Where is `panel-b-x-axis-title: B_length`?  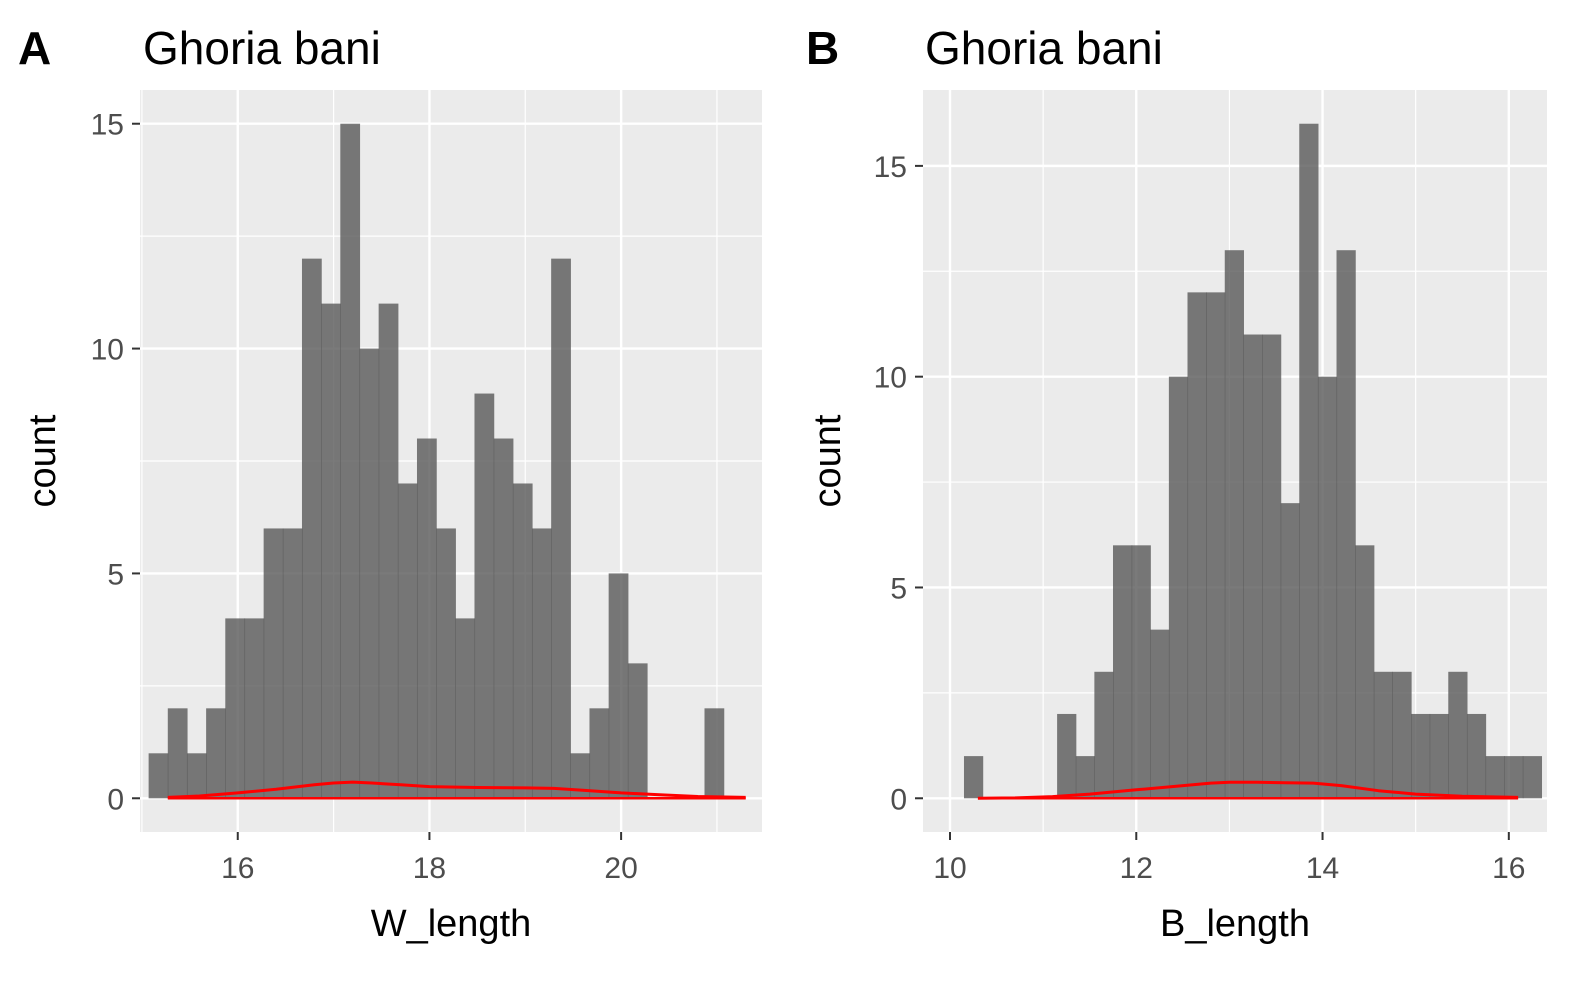 panel-b-x-axis-title: B_length is located at coordinates (1235, 924).